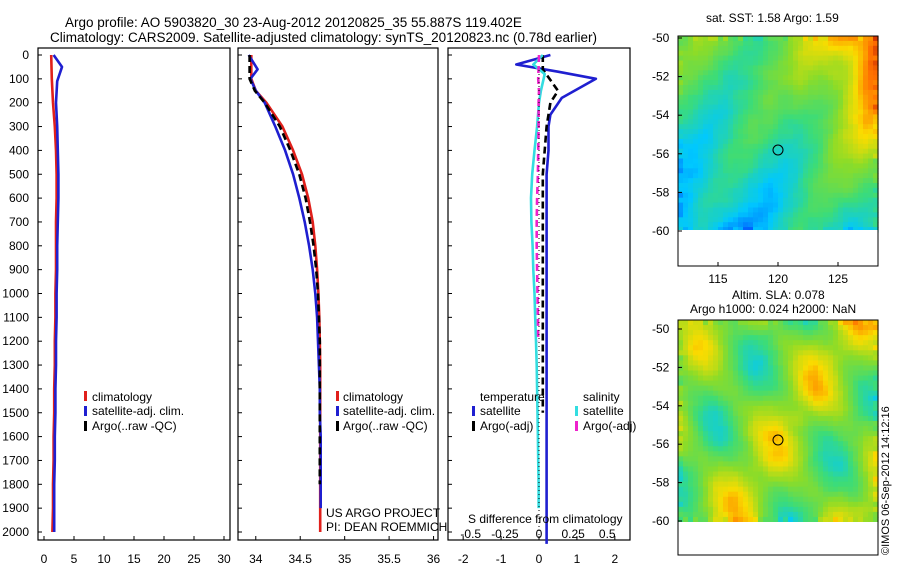 The image size is (900, 580). What do you see at coordinates (19, 103) in the screenshot?
I see `depth-tick-label: 200` at bounding box center [19, 103].